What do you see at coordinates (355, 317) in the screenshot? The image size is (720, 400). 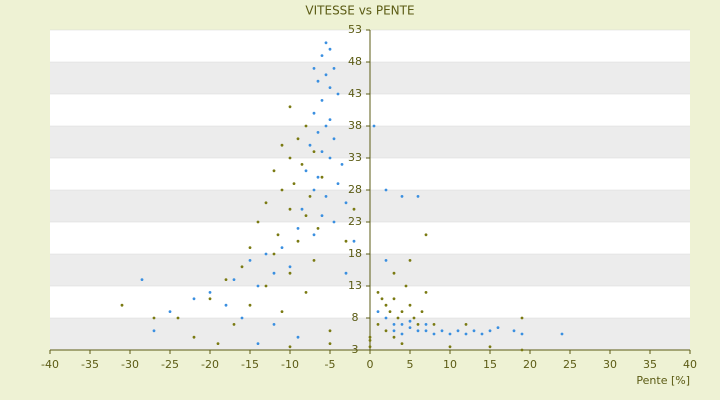 I see `y-tick-label: 8` at bounding box center [355, 317].